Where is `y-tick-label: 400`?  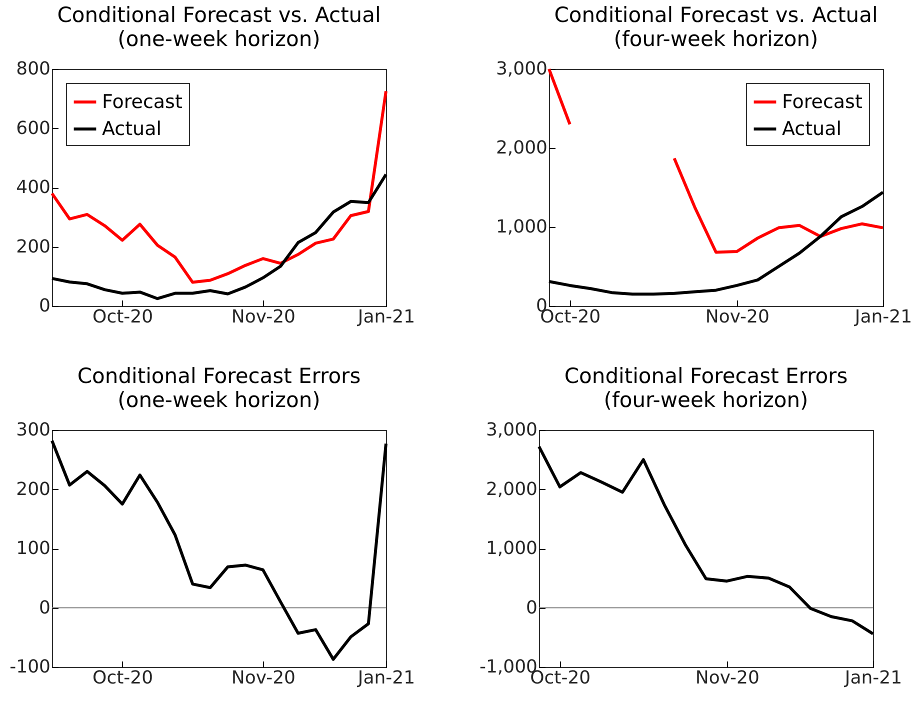 y-tick-label: 400 is located at coordinates (33, 187).